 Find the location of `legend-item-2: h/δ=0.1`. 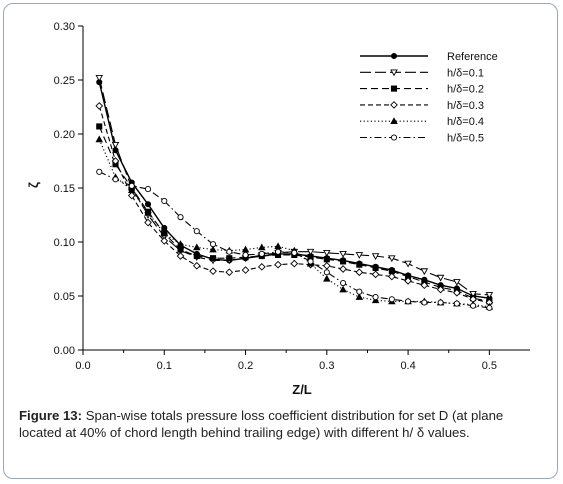

legend-item-2: h/δ=0.1 is located at coordinates (422, 73).